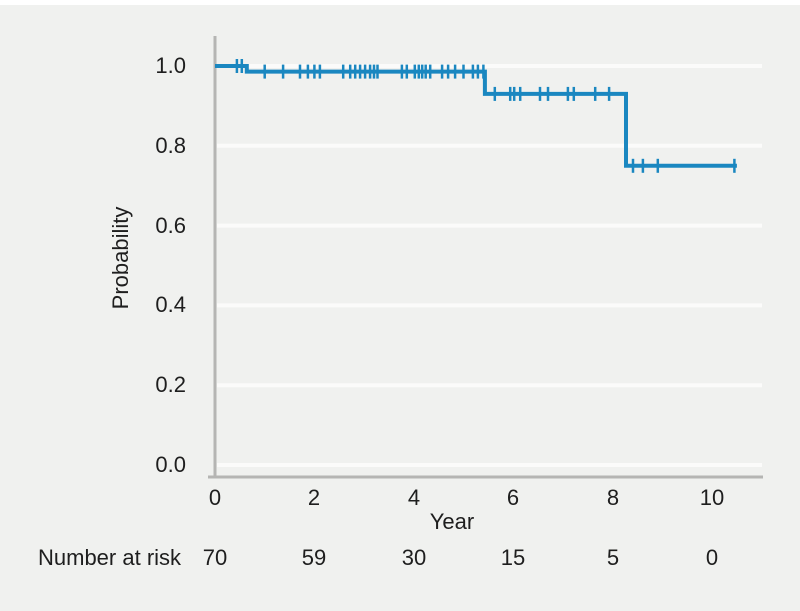 The image size is (800, 611). I want to click on at-risk-count: 15, so click(513, 557).